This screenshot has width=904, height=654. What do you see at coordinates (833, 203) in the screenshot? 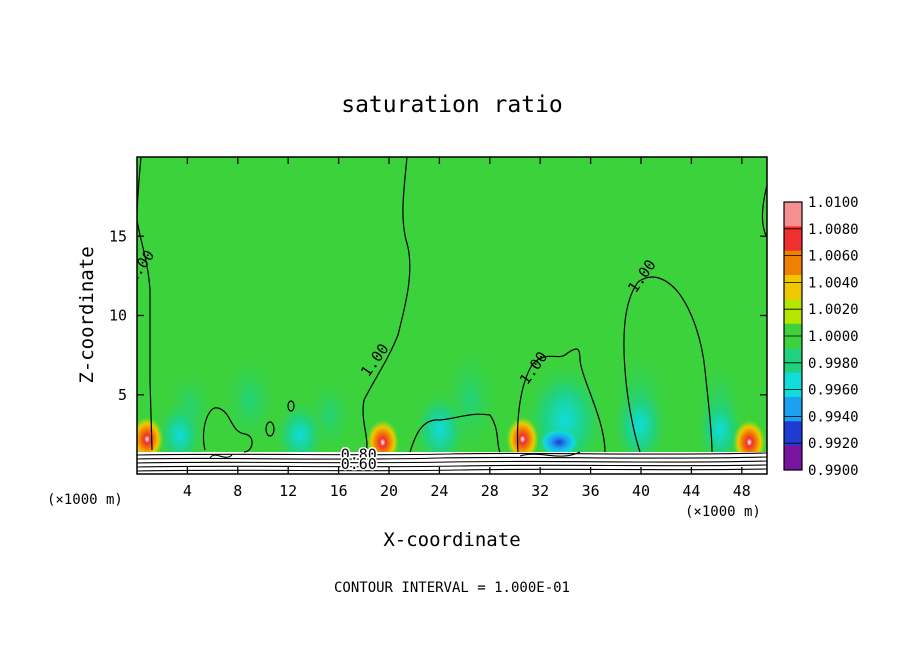
I see `colorbar-label: 1.0100` at bounding box center [833, 203].